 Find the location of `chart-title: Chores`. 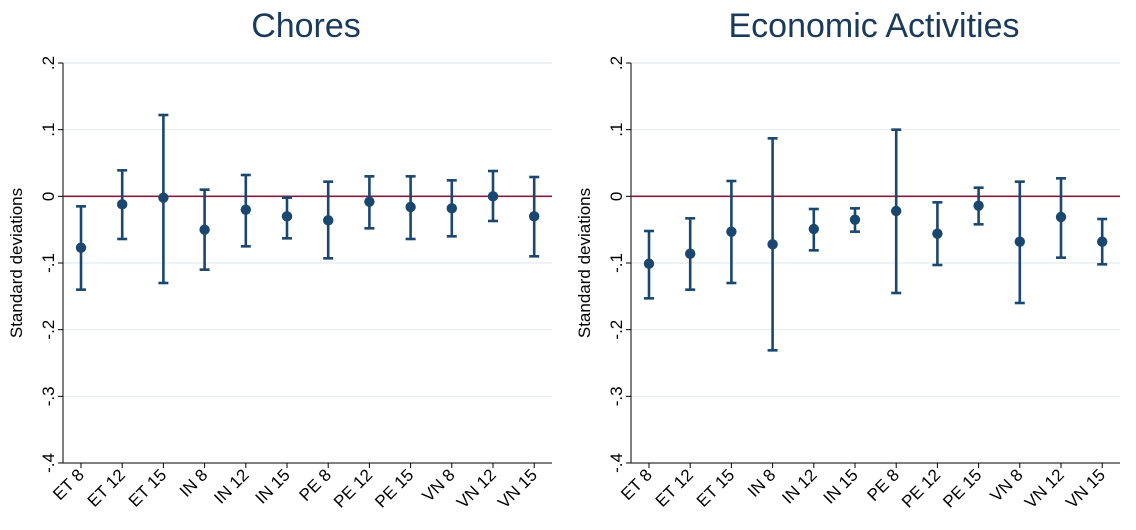

chart-title: Chores is located at coordinates (306, 26).